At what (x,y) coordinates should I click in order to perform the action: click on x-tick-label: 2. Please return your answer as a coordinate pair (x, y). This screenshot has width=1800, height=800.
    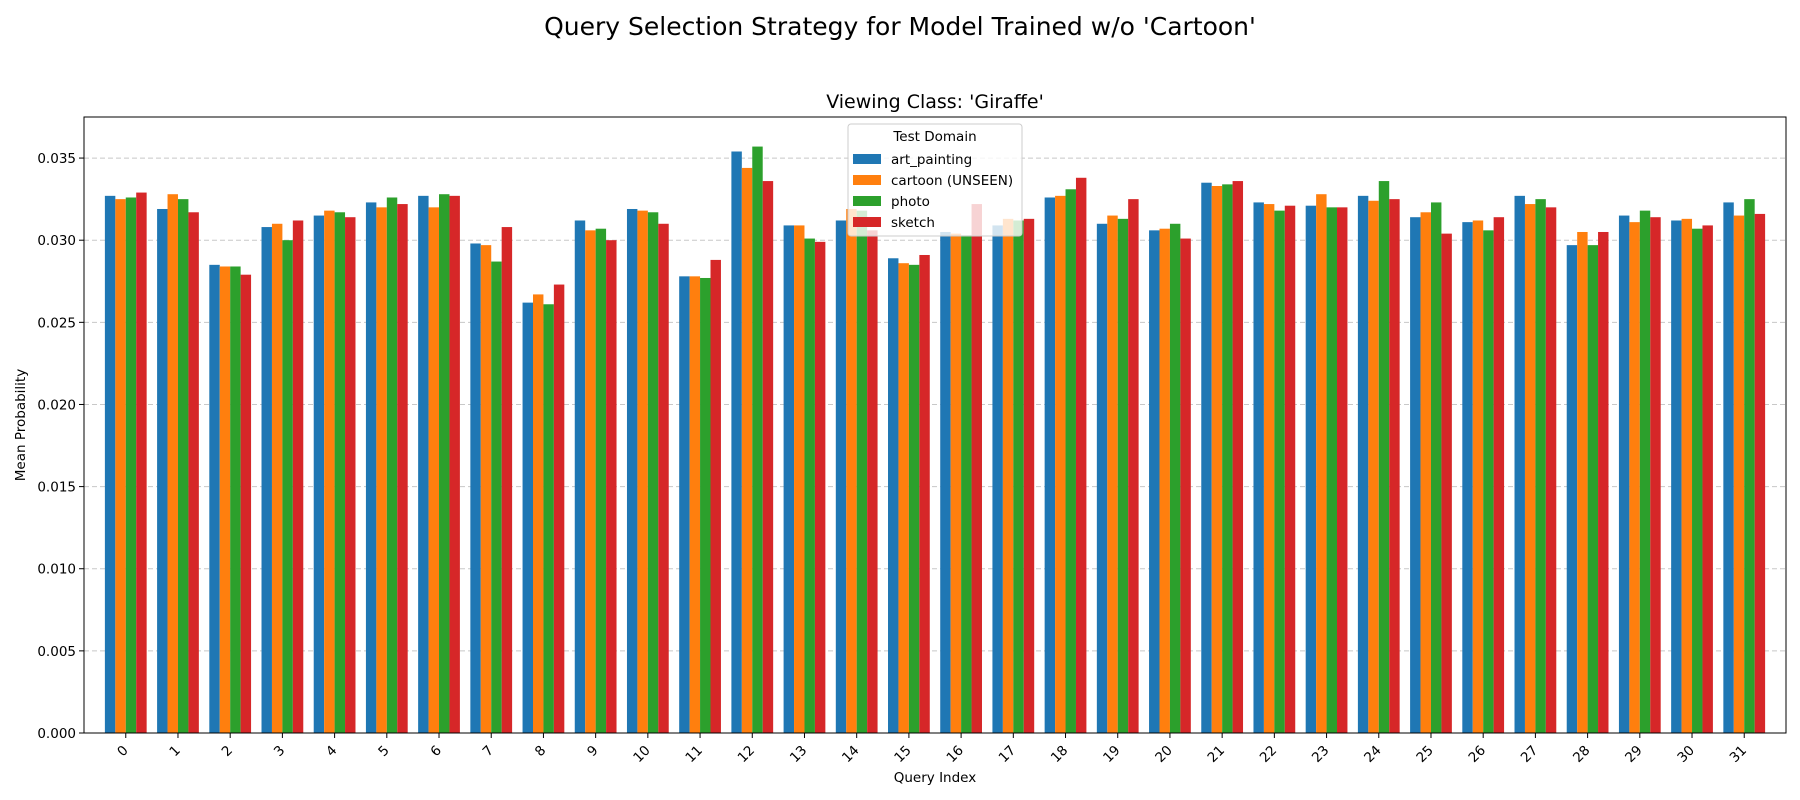
    Looking at the image, I should click on (227, 751).